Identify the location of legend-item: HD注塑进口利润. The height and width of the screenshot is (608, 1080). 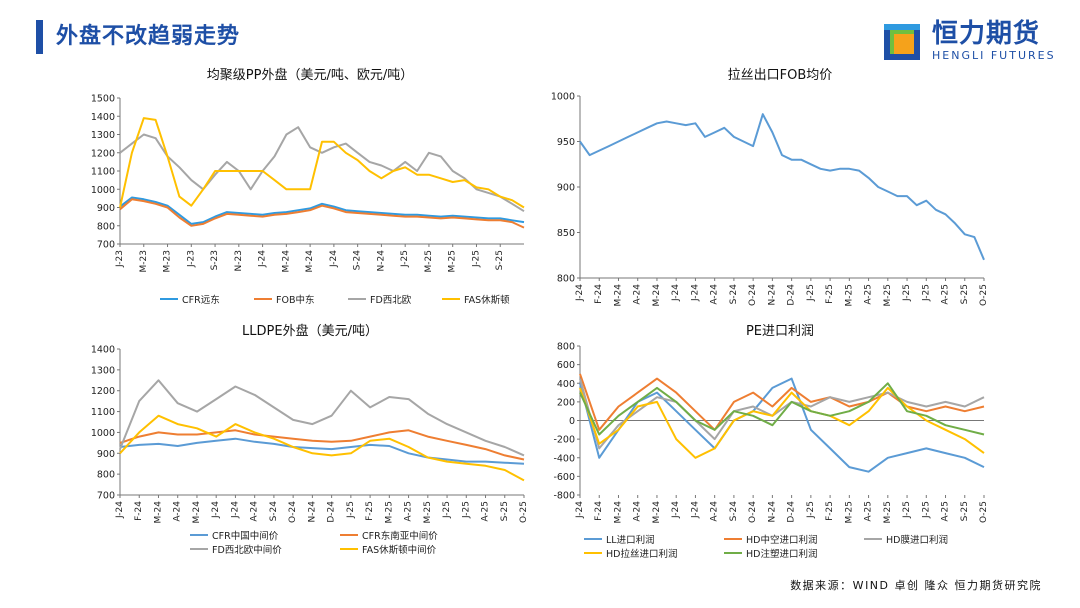
(794, 553).